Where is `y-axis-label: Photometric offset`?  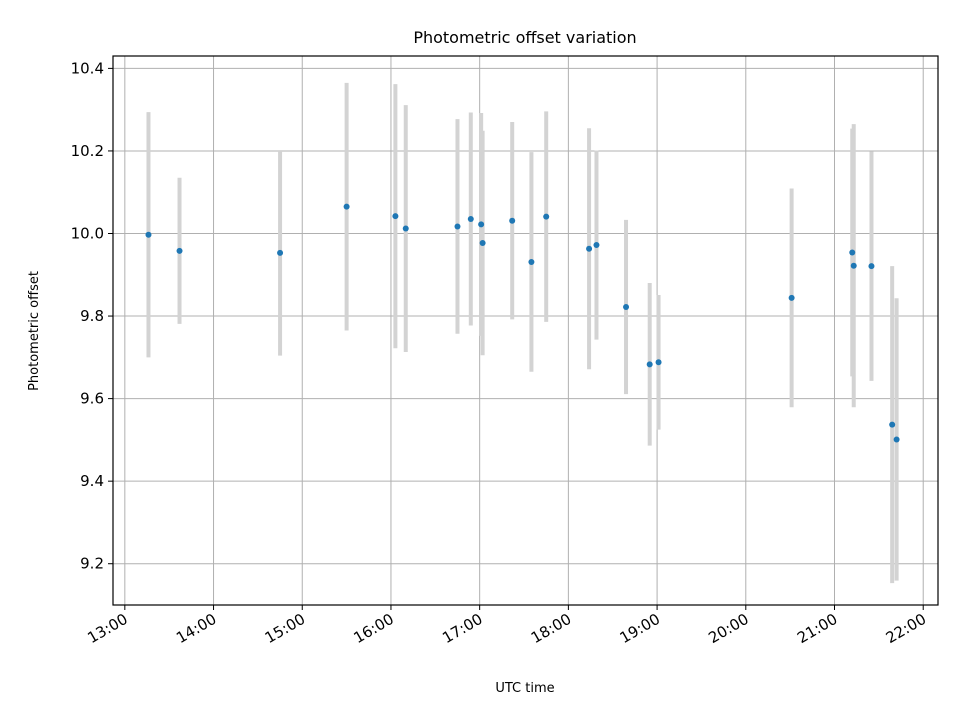 y-axis-label: Photometric offset is located at coordinates (34, 331).